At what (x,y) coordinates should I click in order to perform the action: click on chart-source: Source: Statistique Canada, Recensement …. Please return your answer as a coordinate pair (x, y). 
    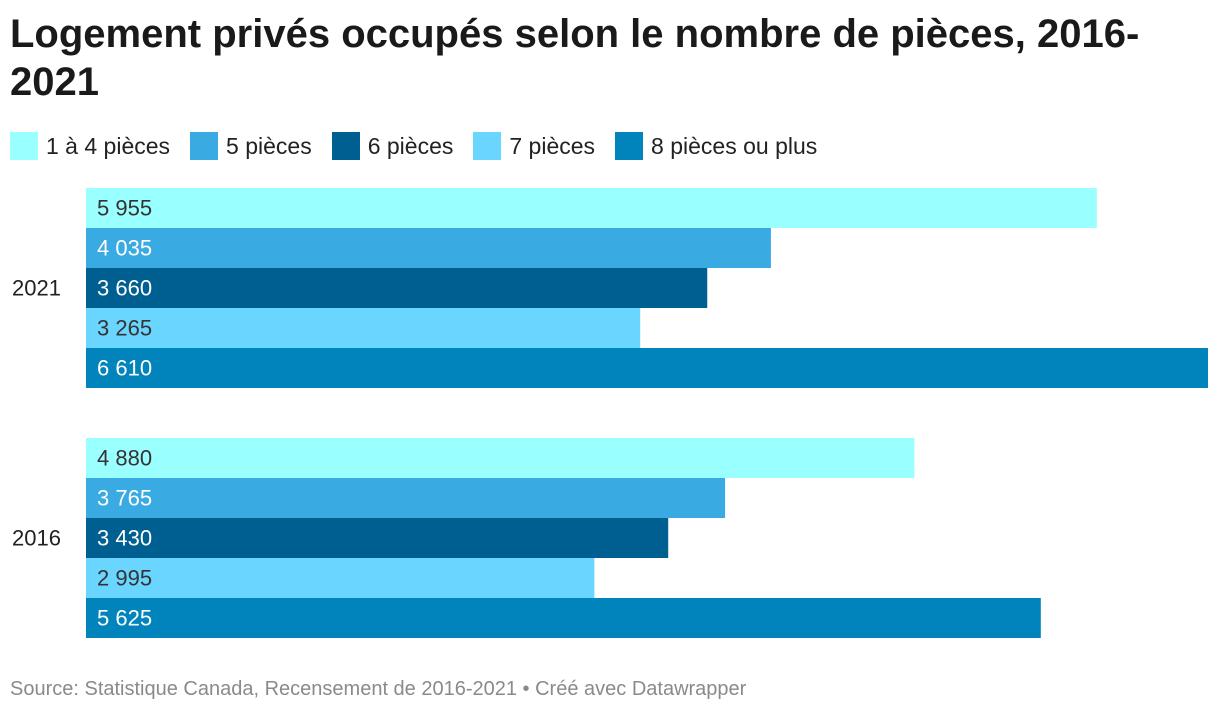
    Looking at the image, I should click on (378, 689).